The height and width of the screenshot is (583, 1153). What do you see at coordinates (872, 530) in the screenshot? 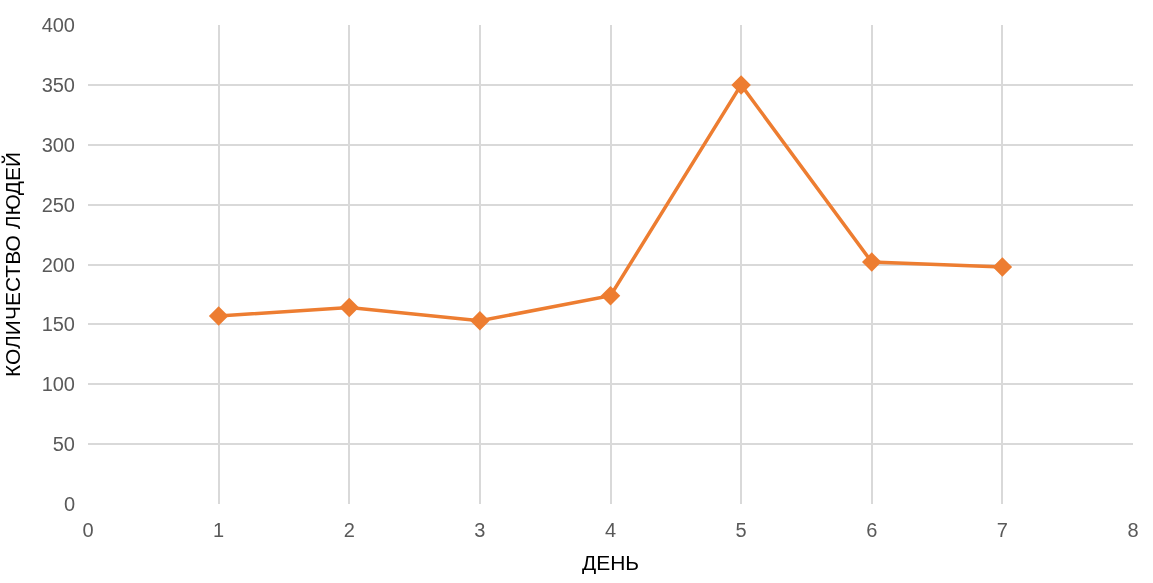
I see `x-tick-label: 6` at bounding box center [872, 530].